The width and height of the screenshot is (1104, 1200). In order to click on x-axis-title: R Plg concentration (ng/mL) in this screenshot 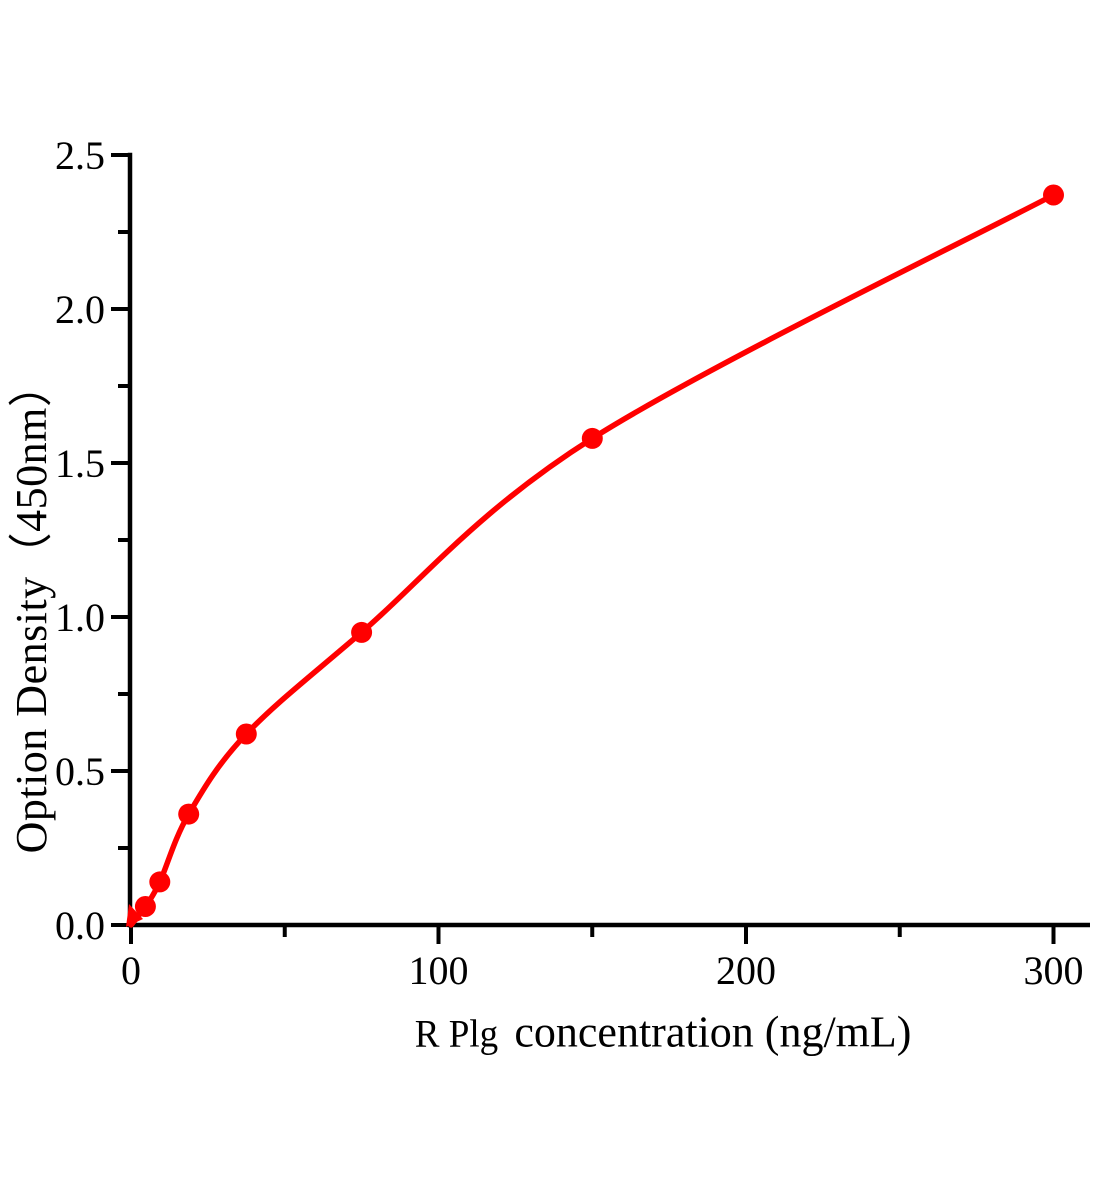, I will do `click(662, 1032)`.